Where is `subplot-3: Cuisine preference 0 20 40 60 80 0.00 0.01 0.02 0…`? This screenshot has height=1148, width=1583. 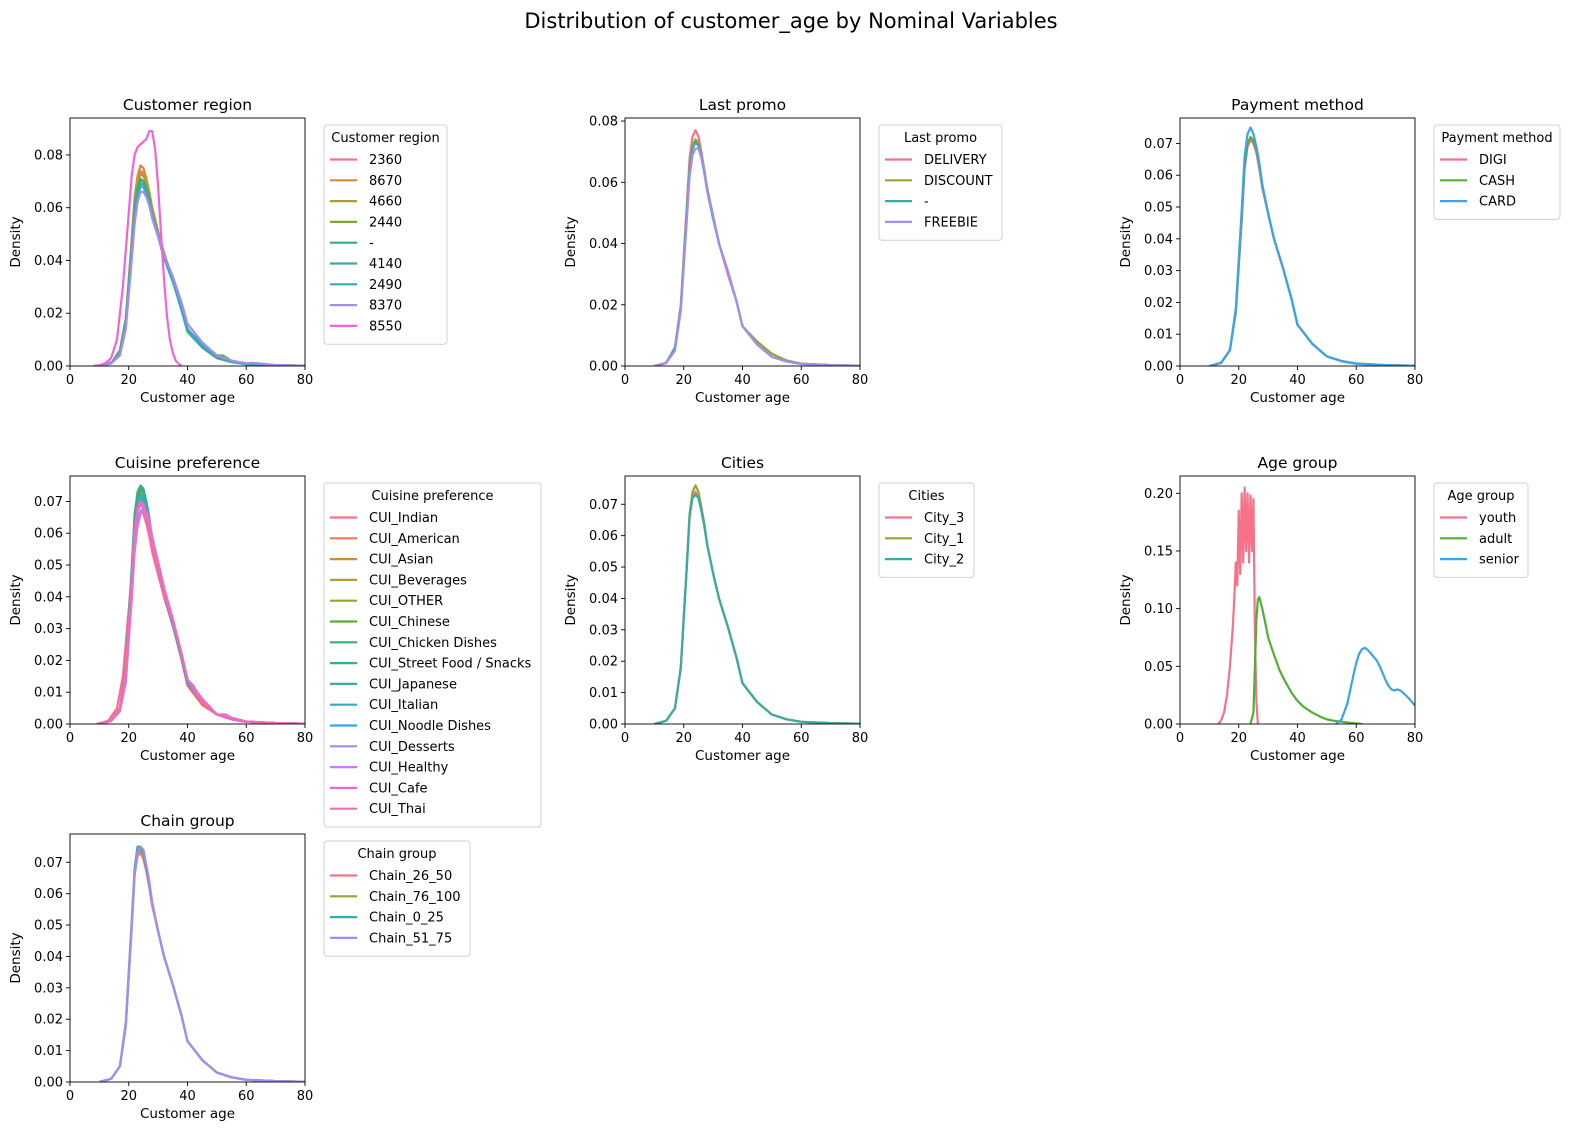 subplot-3: Cuisine preference 0 20 40 60 80 0.00 0.01 0.02 0… is located at coordinates (275, 641).